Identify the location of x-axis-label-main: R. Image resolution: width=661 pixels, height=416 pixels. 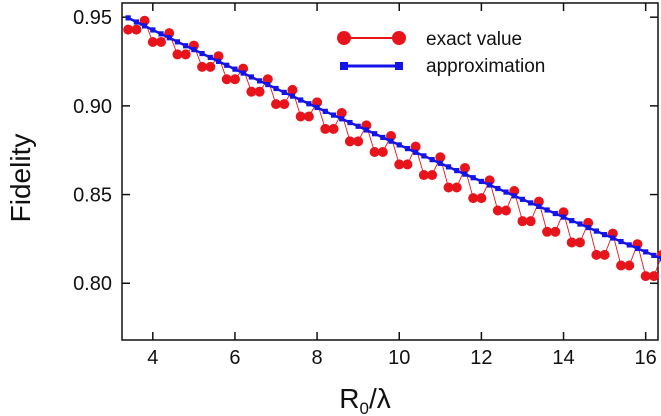
(349, 398).